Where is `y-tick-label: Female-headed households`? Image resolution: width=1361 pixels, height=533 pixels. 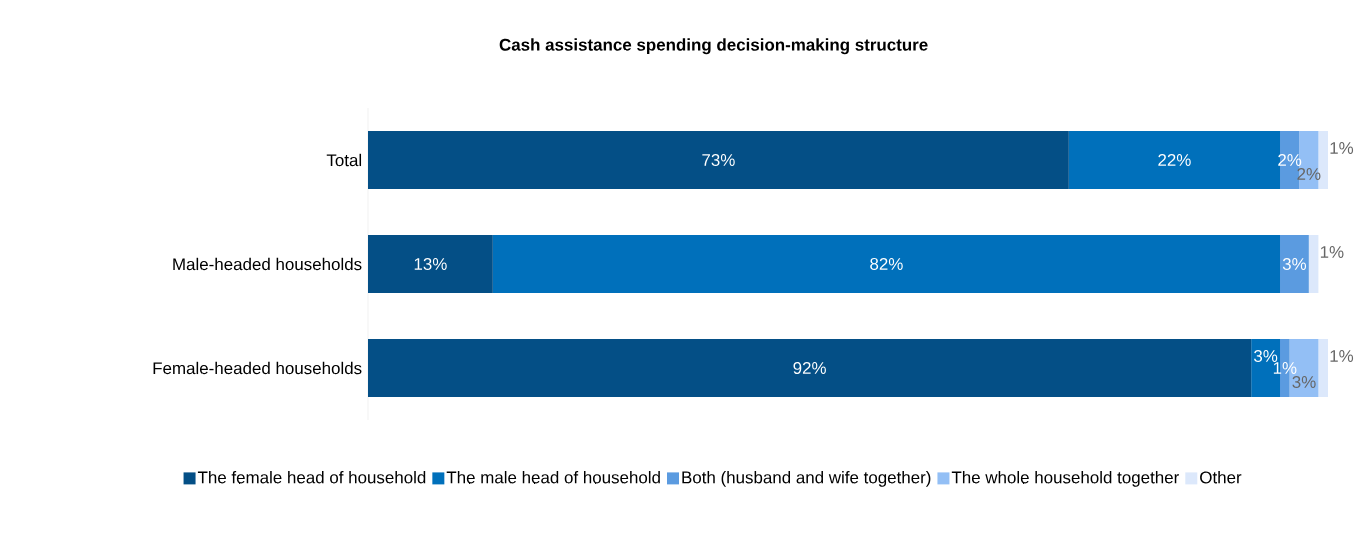
y-tick-label: Female-headed households is located at coordinates (257, 368).